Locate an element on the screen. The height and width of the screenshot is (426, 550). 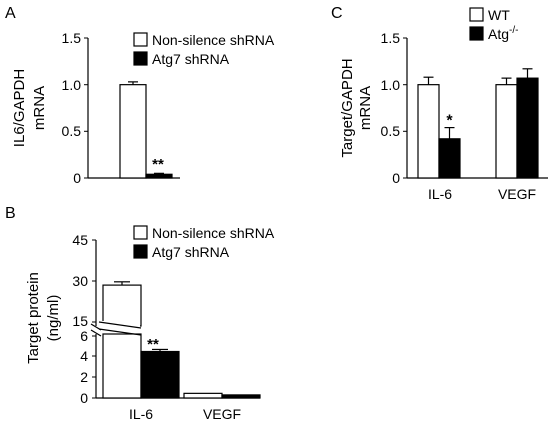
y-tick-label-a-1: 0.5 is located at coordinates (72, 131).